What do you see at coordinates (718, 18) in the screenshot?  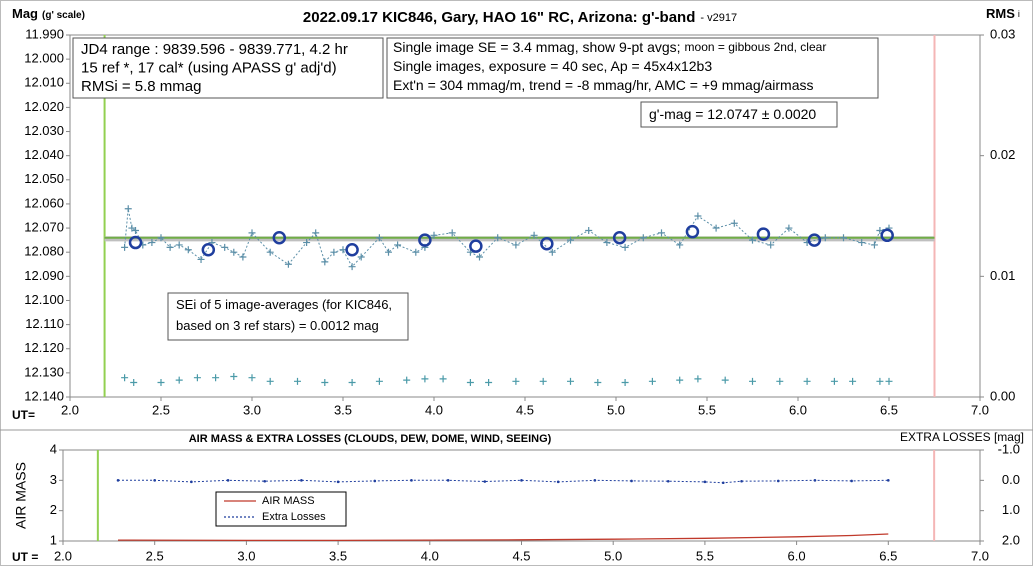 I see `subtitle: - v2917` at bounding box center [718, 18].